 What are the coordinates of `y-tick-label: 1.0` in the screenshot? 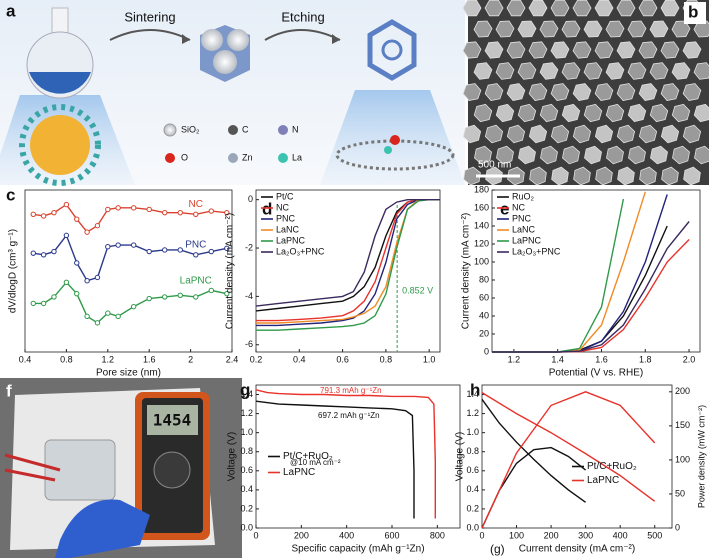 It's located at (472, 432).